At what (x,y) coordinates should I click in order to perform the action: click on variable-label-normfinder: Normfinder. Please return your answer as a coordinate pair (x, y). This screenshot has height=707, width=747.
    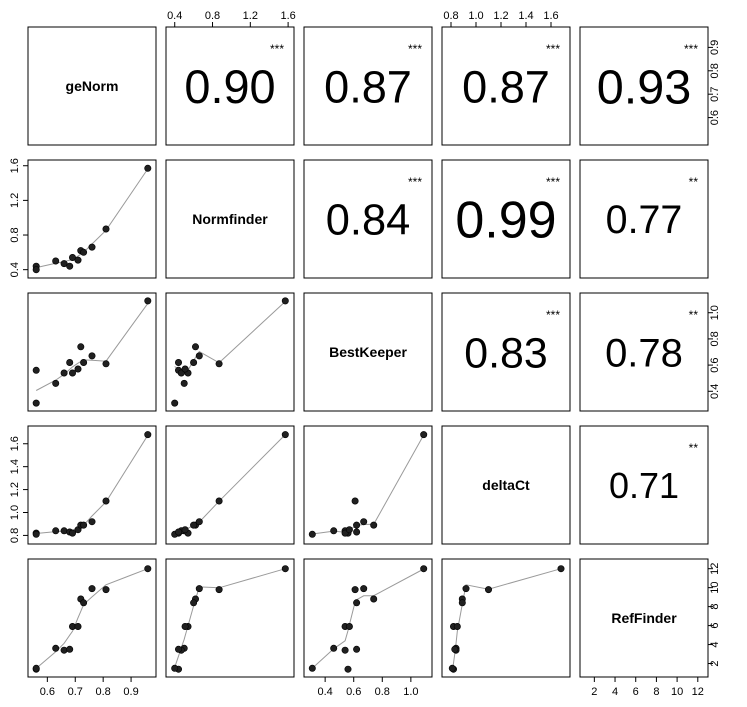
    Looking at the image, I should click on (230, 219).